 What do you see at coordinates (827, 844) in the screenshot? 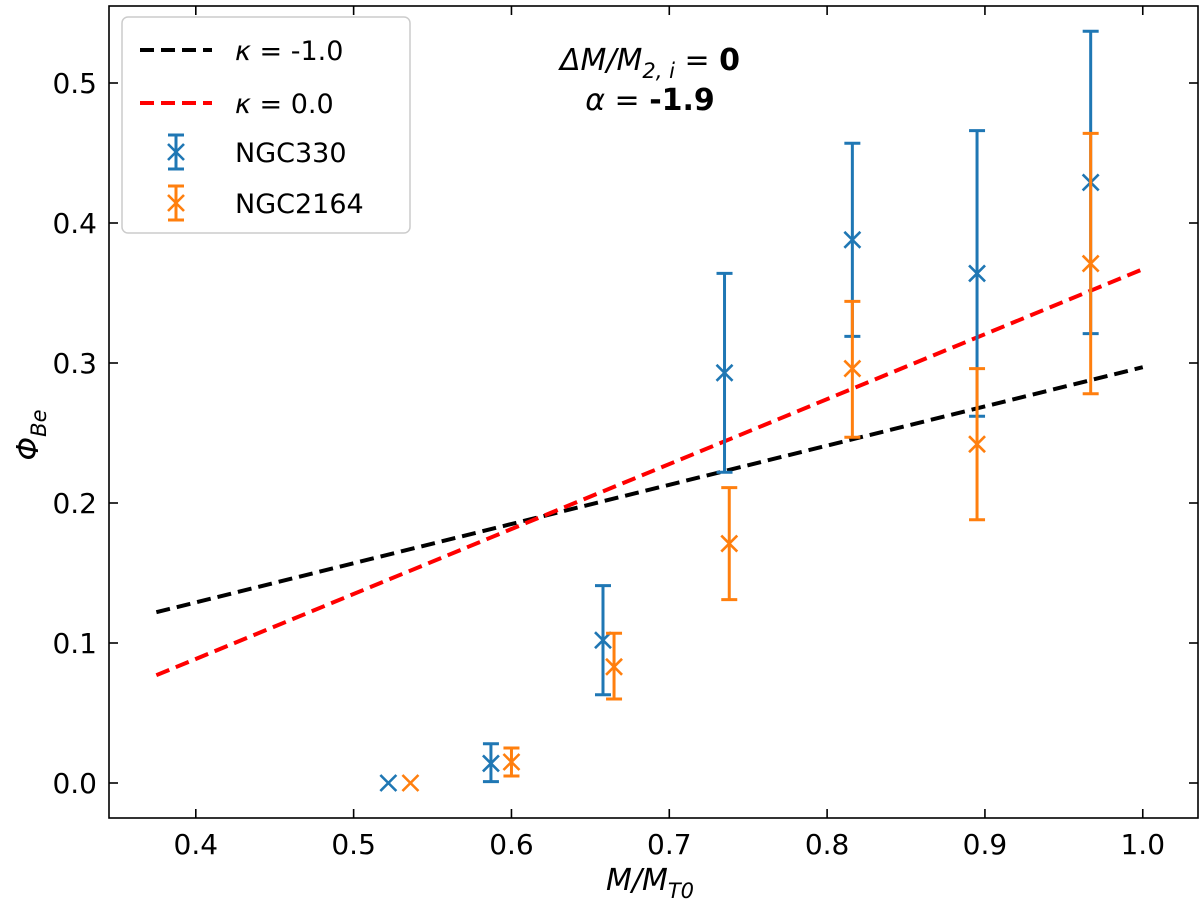
I see `x-tick-label: 0.8` at bounding box center [827, 844].